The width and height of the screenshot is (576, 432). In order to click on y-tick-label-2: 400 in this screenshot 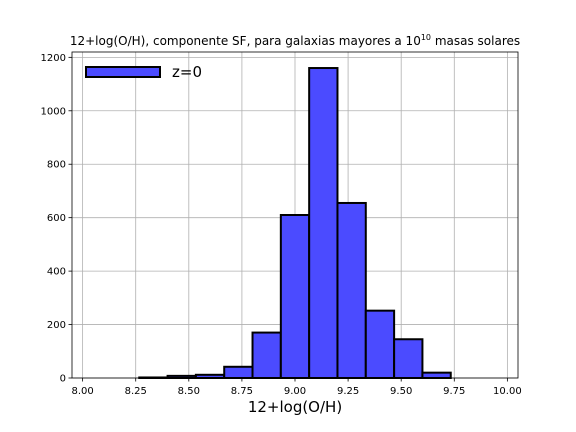, I will do `click(56, 272)`.